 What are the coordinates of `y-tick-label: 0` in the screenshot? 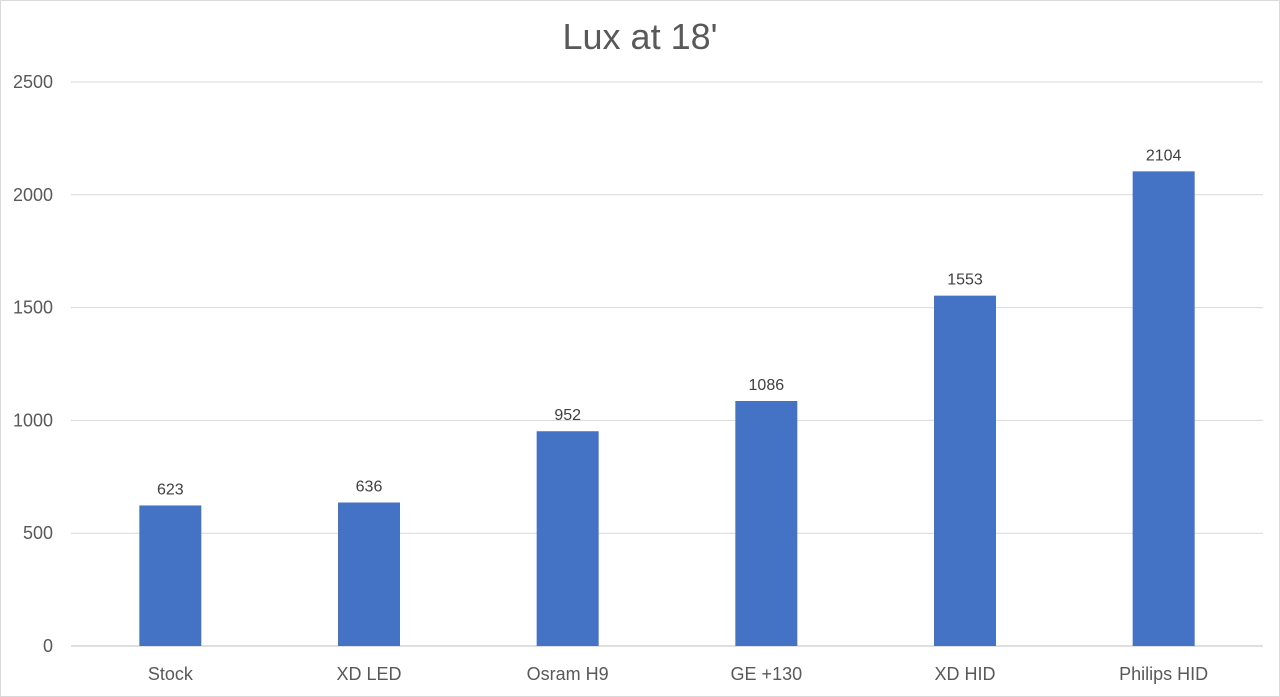 It's located at (48, 646).